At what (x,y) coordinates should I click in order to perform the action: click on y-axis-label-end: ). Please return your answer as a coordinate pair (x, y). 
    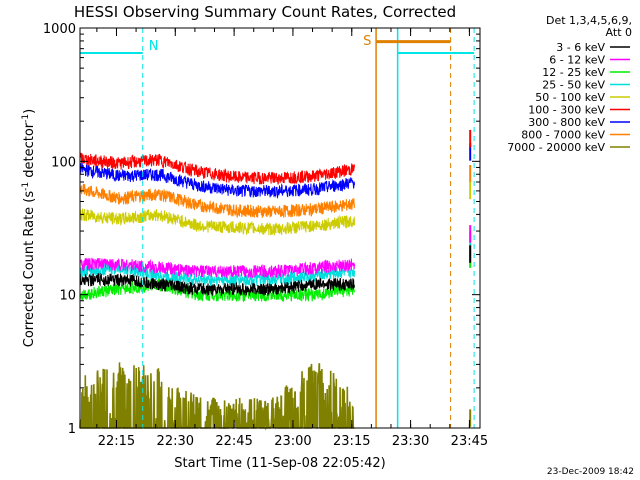
    Looking at the image, I should click on (29, 111).